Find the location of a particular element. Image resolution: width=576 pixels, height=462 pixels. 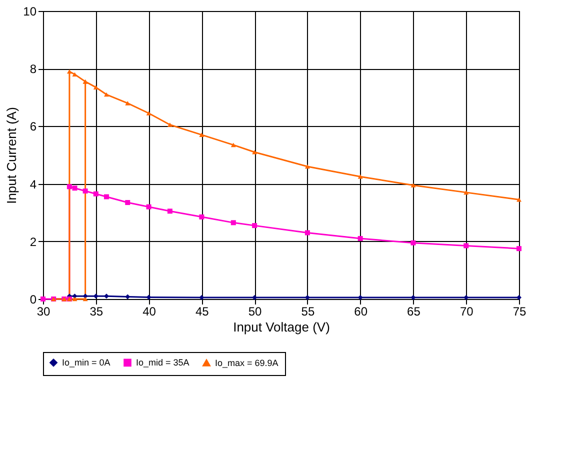

x-tick-label: 30 is located at coordinates (43, 311).